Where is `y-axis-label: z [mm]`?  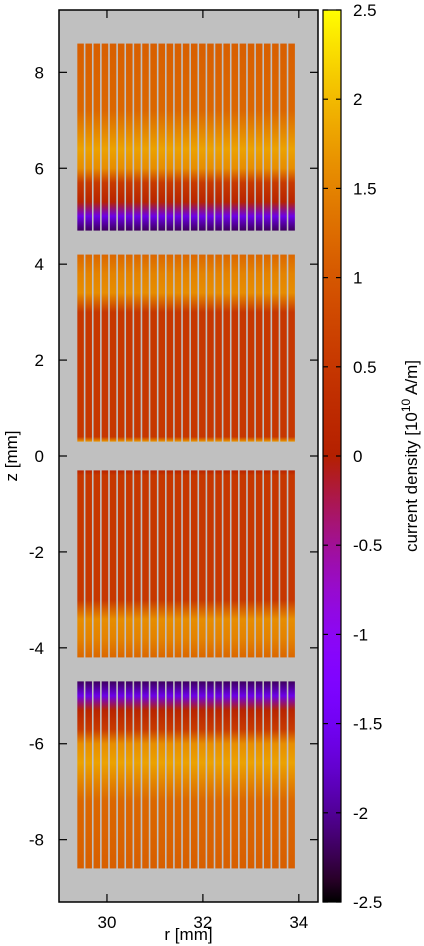
y-axis-label: z [mm] is located at coordinates (11, 456).